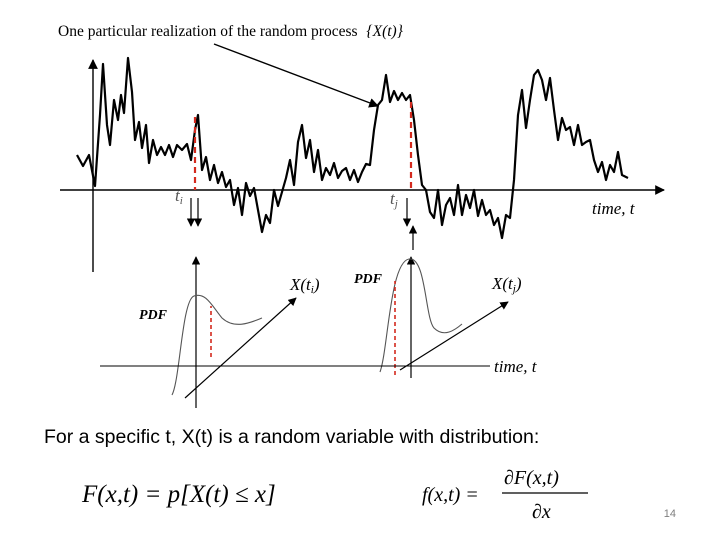 The width and height of the screenshot is (720, 540). I want to click on x-ti-label: X(ti), so click(304, 285).